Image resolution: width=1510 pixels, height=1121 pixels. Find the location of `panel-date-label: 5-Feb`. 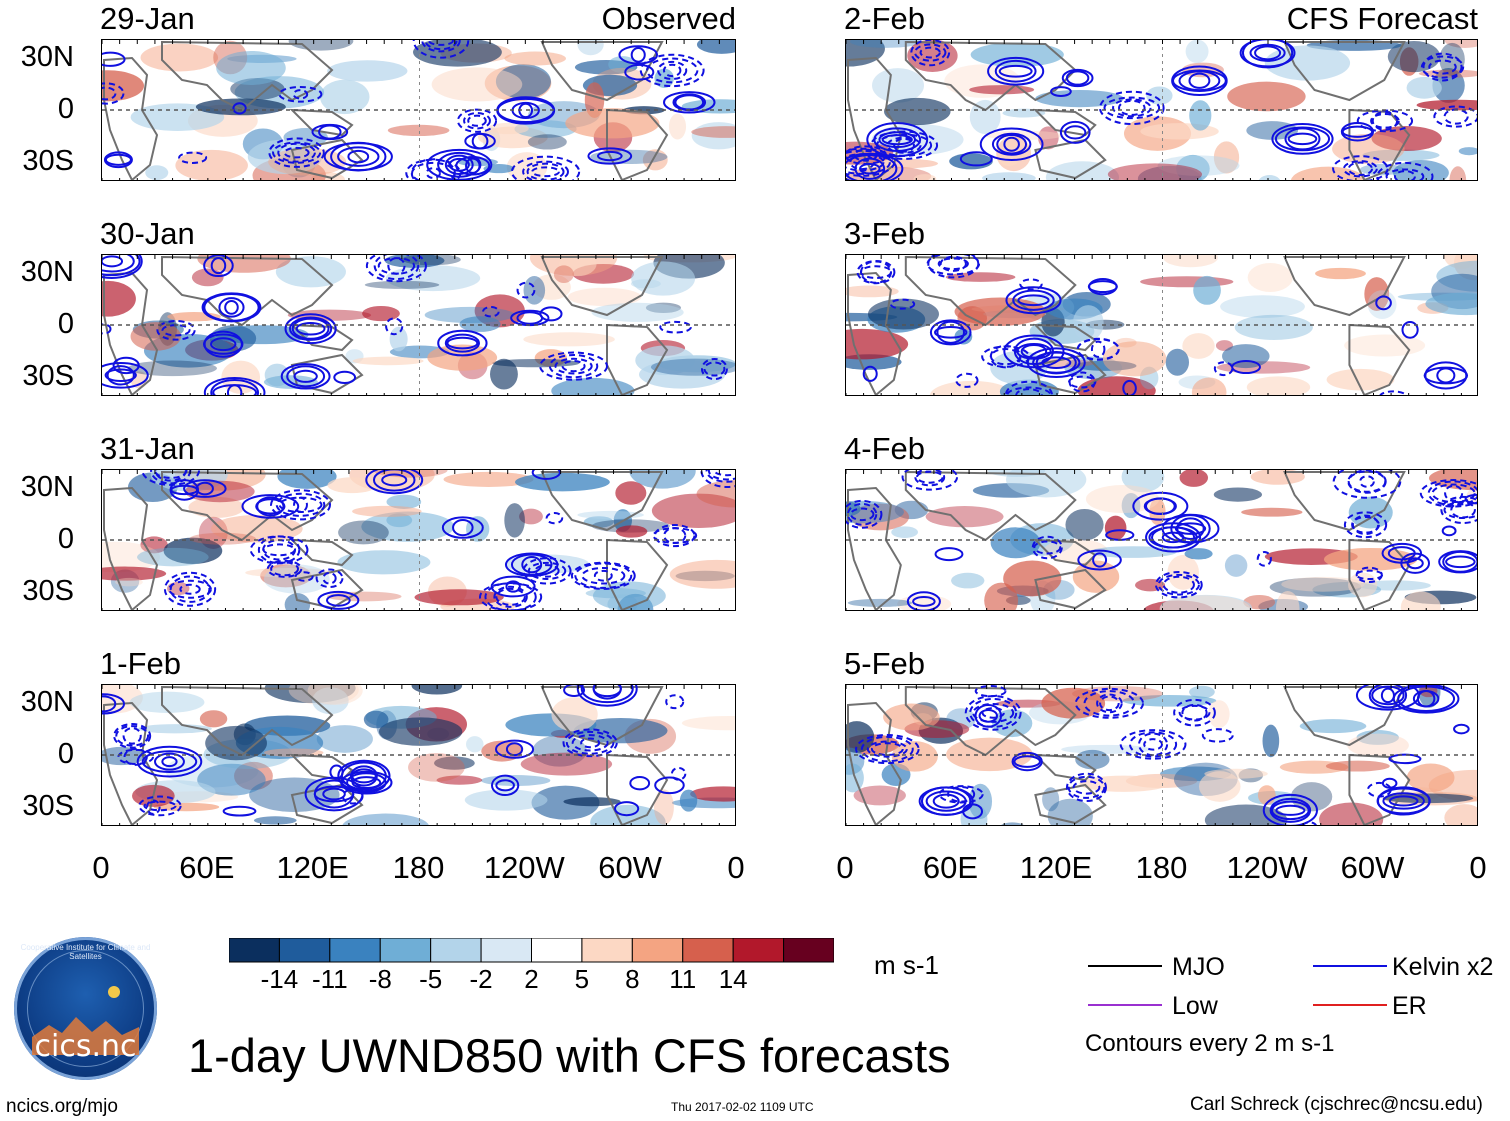

panel-date-label: 5-Feb is located at coordinates (884, 663).